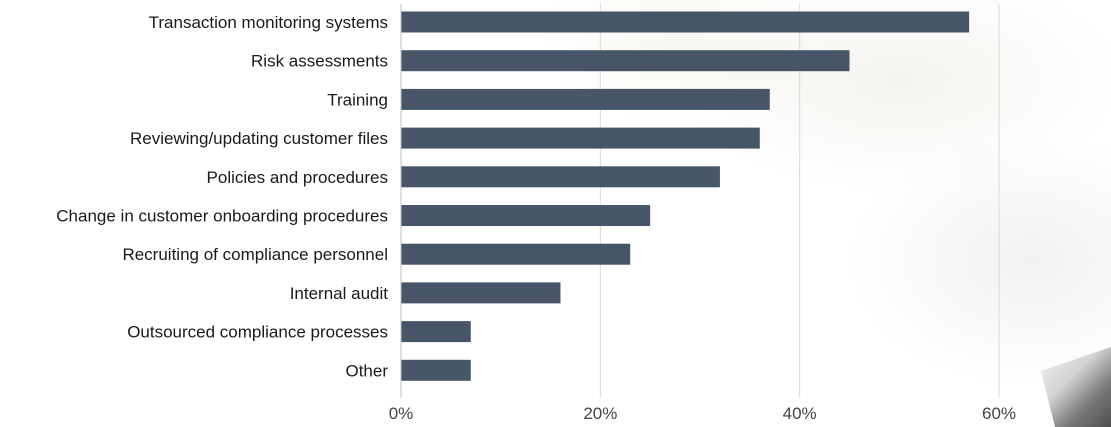 The image size is (1111, 427). I want to click on bar-risk-assessments, so click(625, 61).